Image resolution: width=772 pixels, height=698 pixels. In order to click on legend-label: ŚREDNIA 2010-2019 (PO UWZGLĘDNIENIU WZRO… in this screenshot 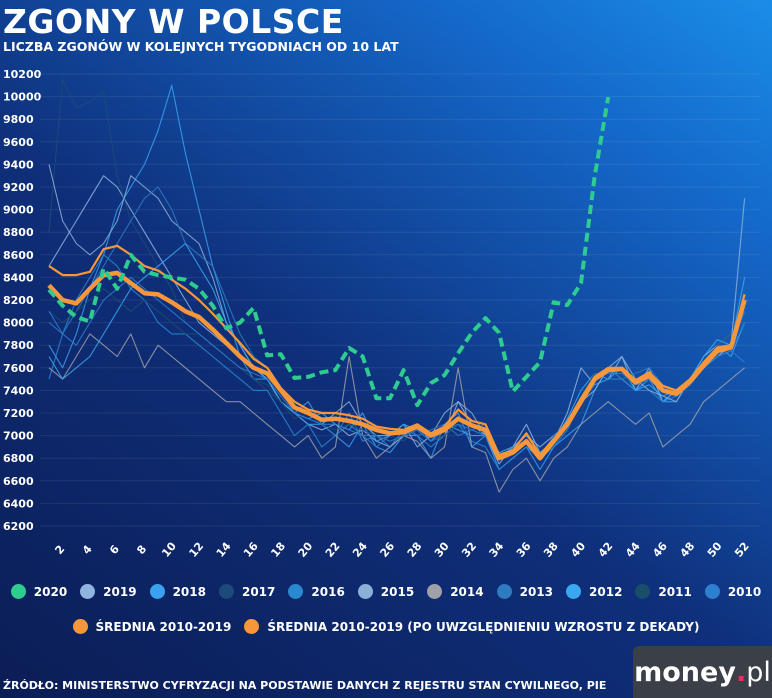, I will do `click(483, 626)`.